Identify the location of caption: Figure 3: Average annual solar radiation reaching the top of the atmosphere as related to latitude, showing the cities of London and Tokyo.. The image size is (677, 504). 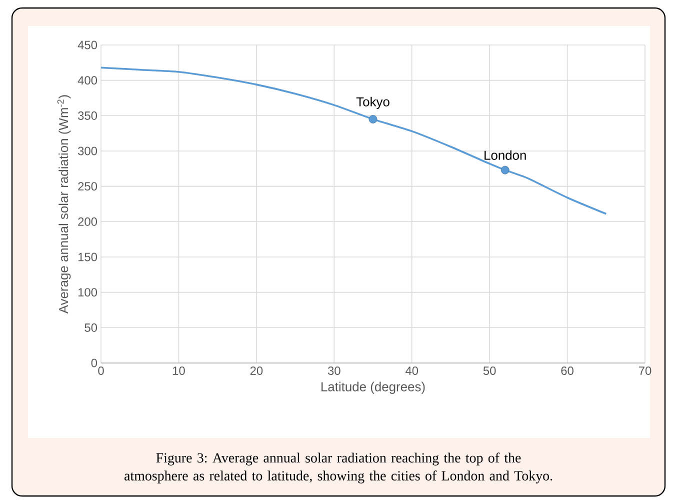
(338, 468).